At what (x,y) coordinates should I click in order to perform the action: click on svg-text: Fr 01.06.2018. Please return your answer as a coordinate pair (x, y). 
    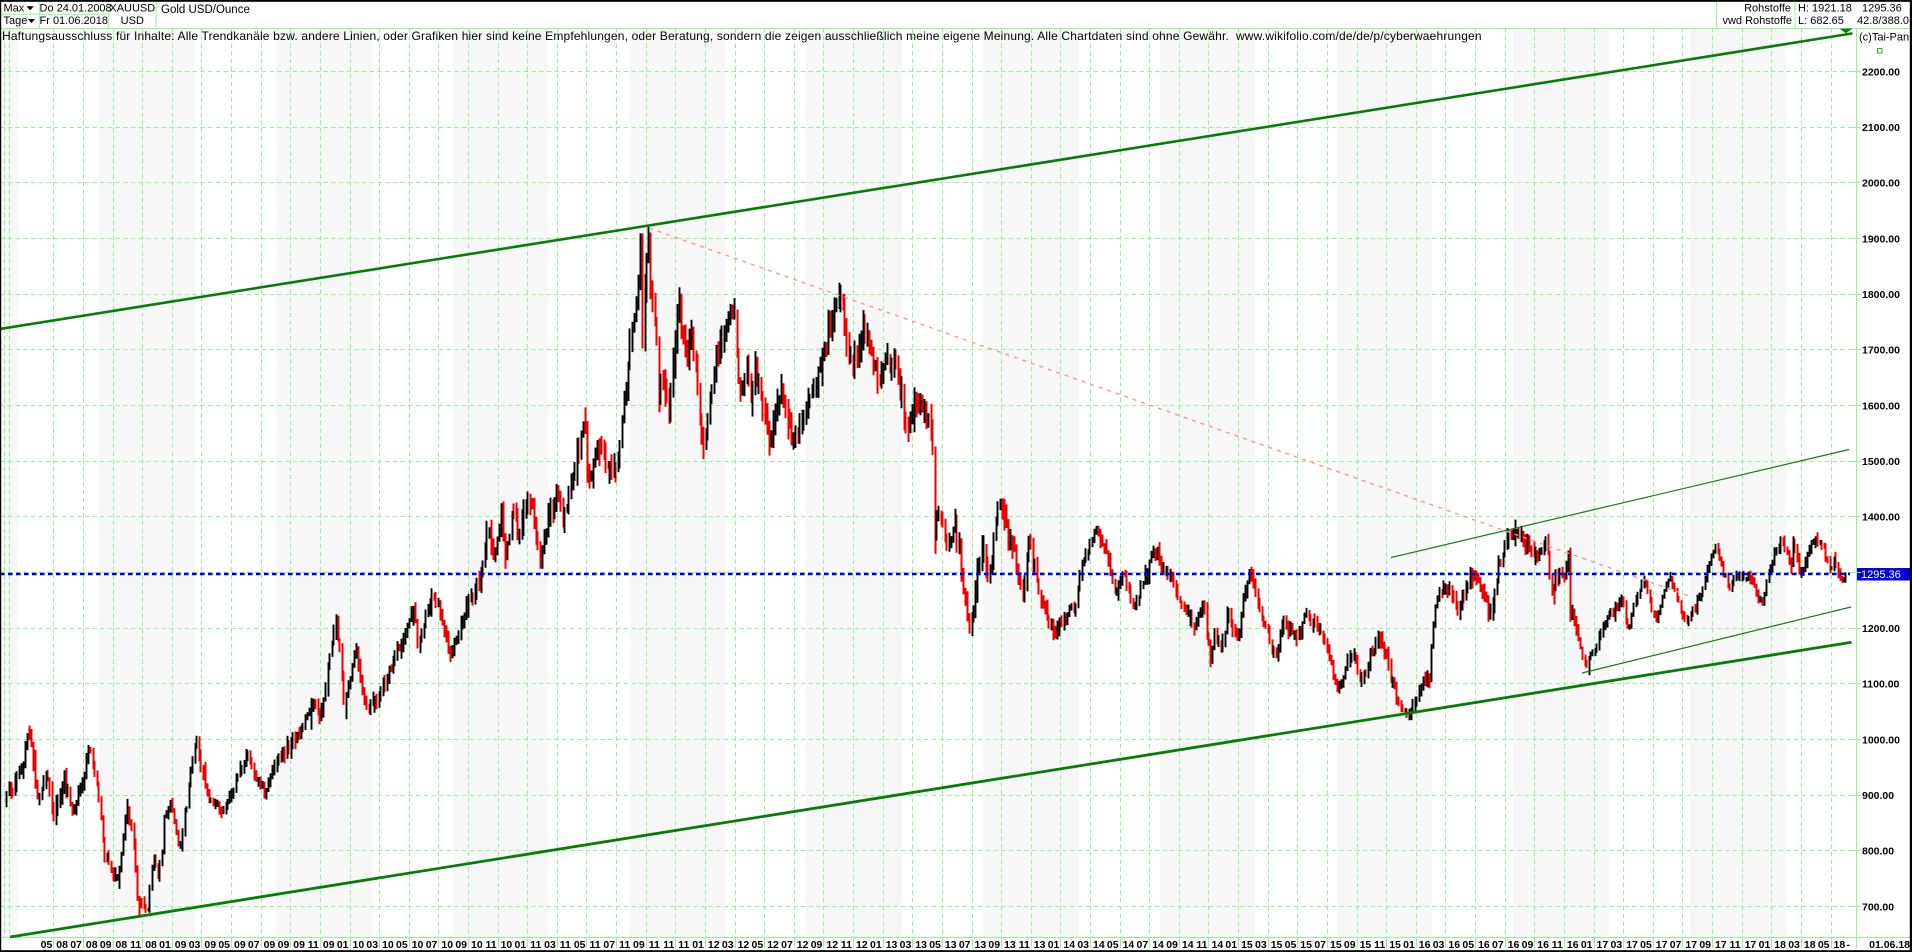
    Looking at the image, I should click on (74, 21).